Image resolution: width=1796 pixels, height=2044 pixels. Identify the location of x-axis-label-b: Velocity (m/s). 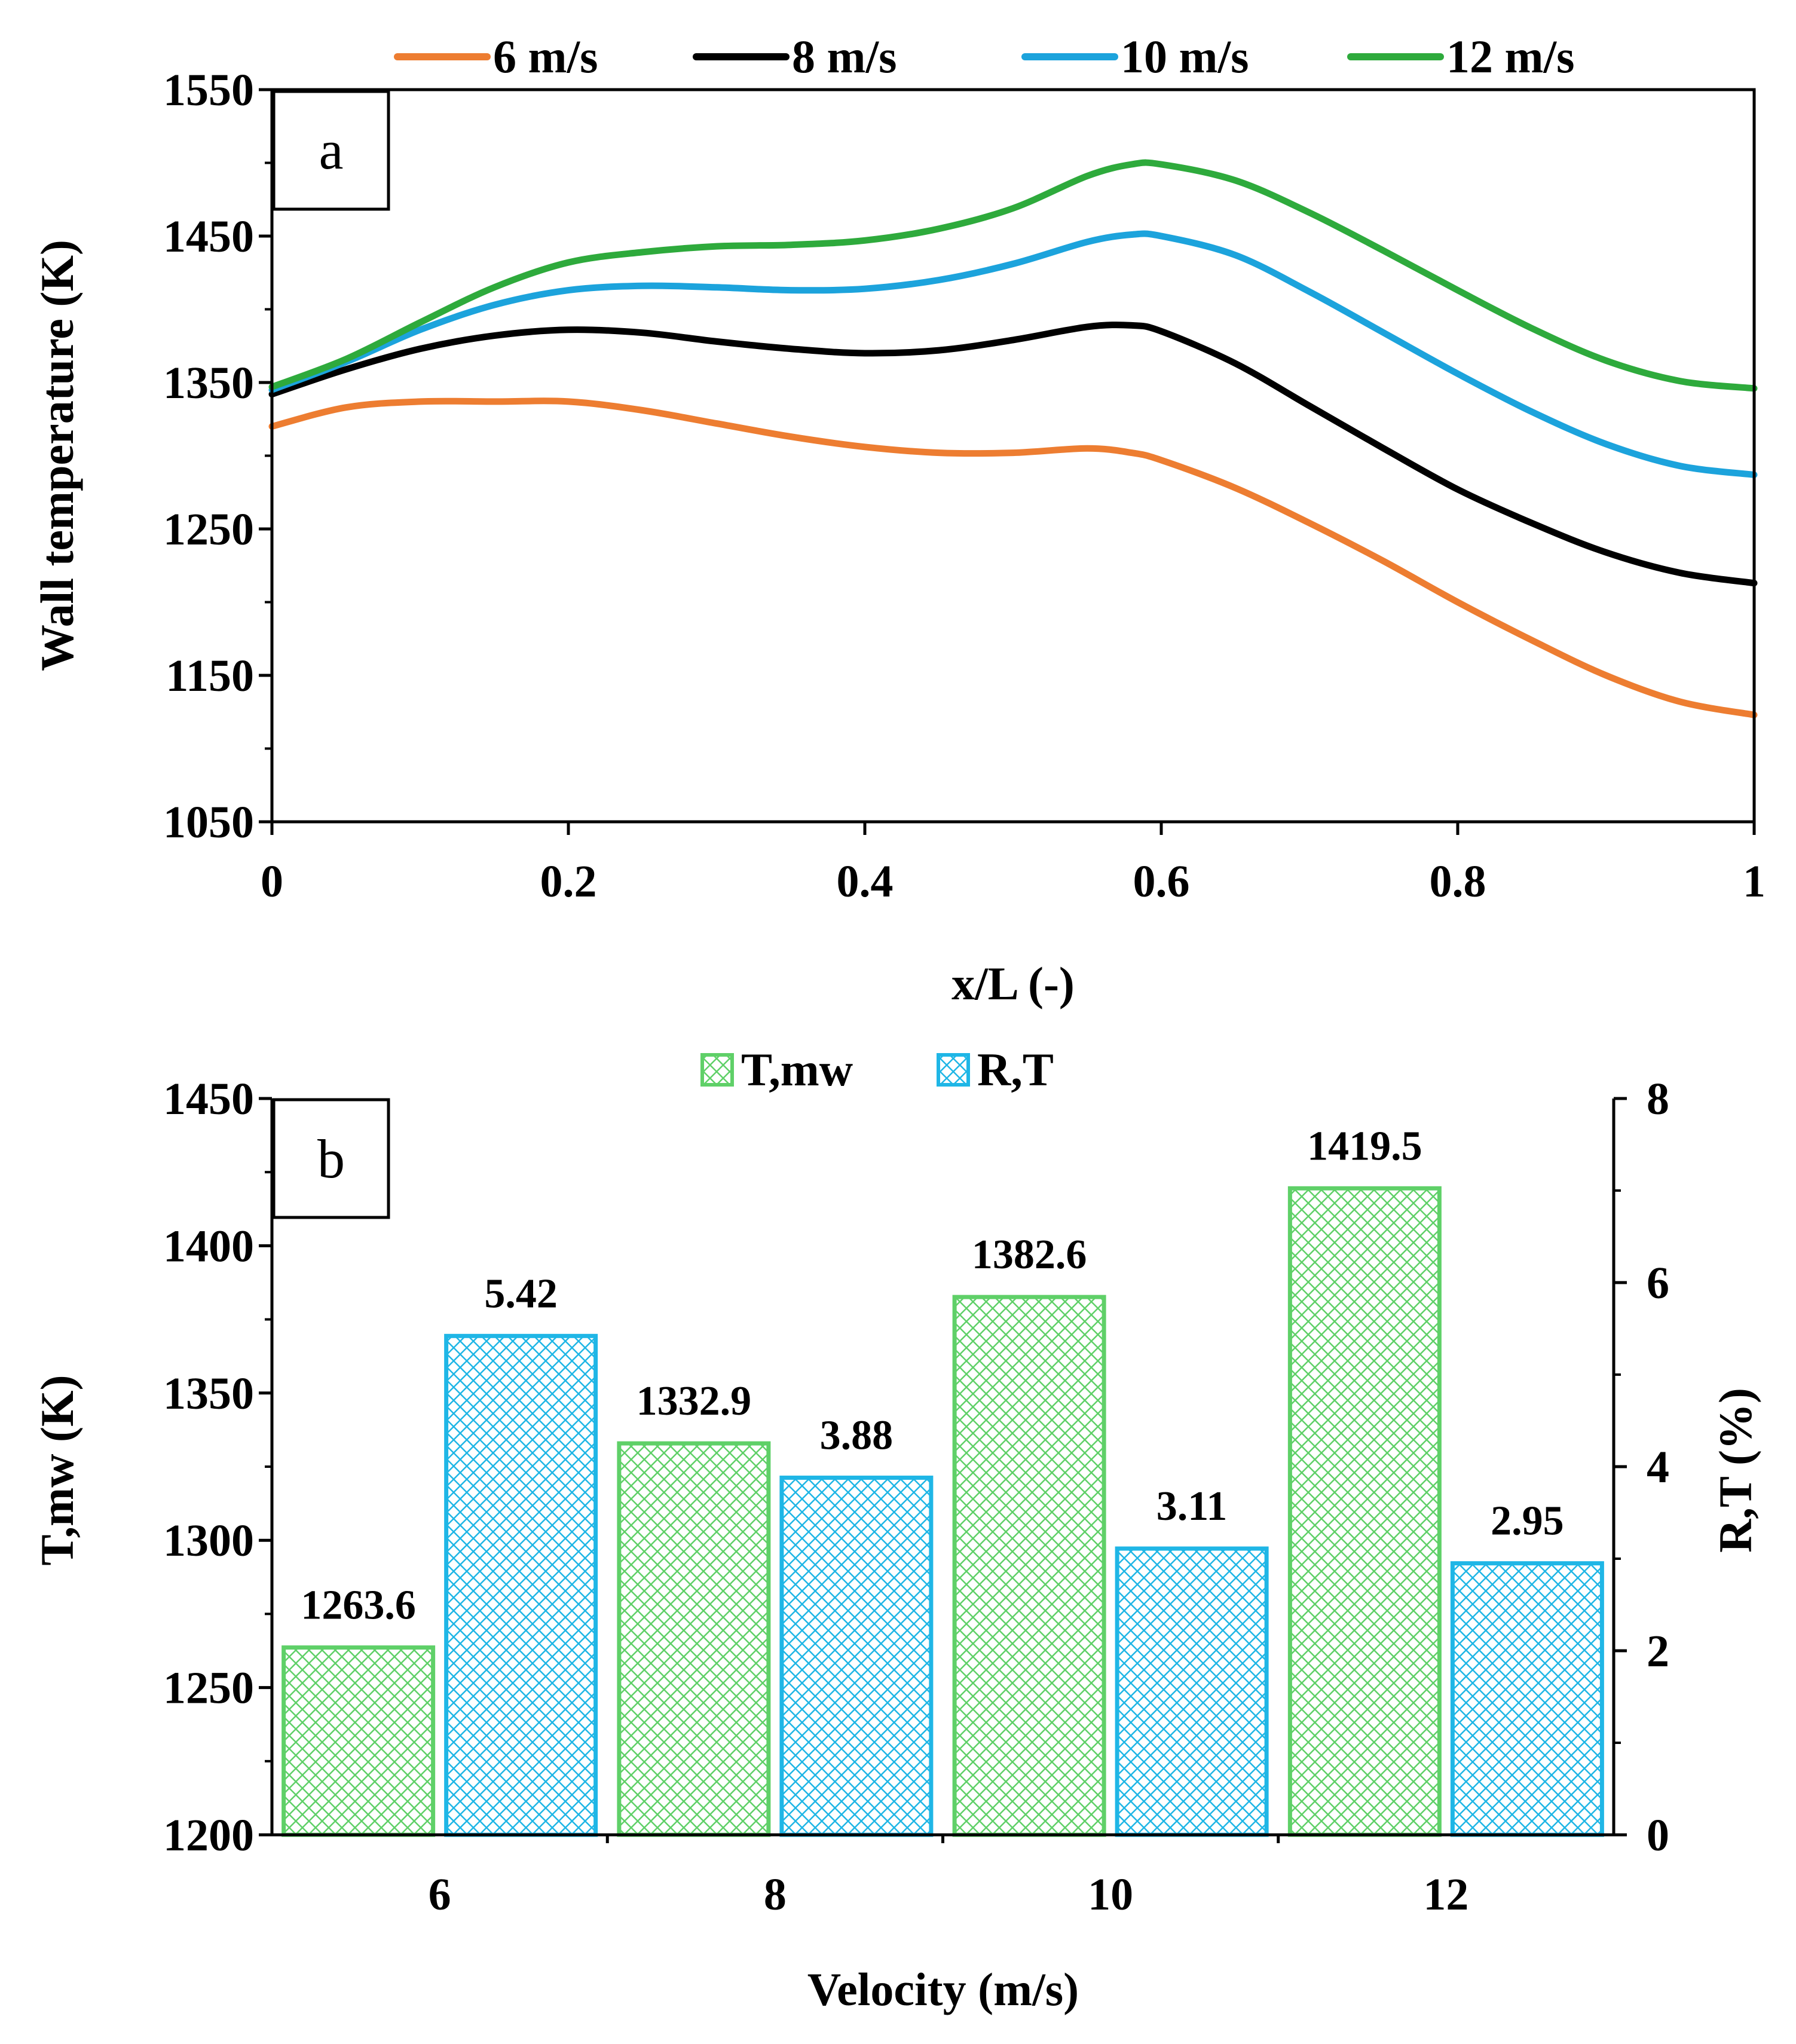
(943, 1989).